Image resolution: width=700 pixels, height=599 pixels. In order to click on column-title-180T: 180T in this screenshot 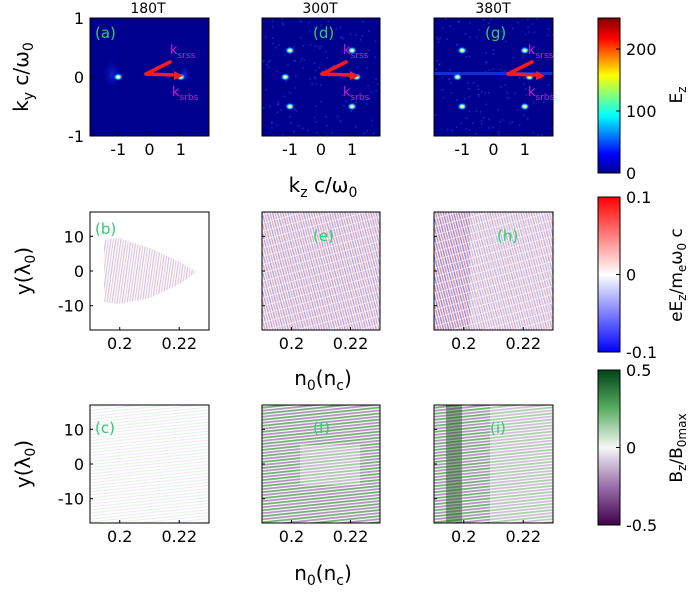, I will do `click(148, 9)`.